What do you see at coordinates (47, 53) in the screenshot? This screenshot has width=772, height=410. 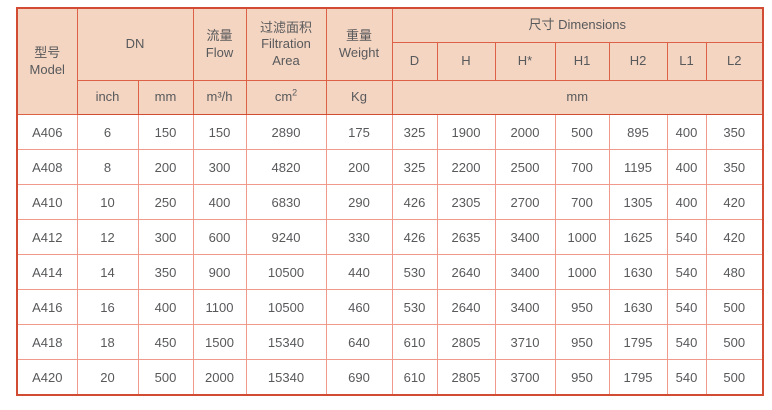 I see `col-header-model-zh: 型号` at bounding box center [47, 53].